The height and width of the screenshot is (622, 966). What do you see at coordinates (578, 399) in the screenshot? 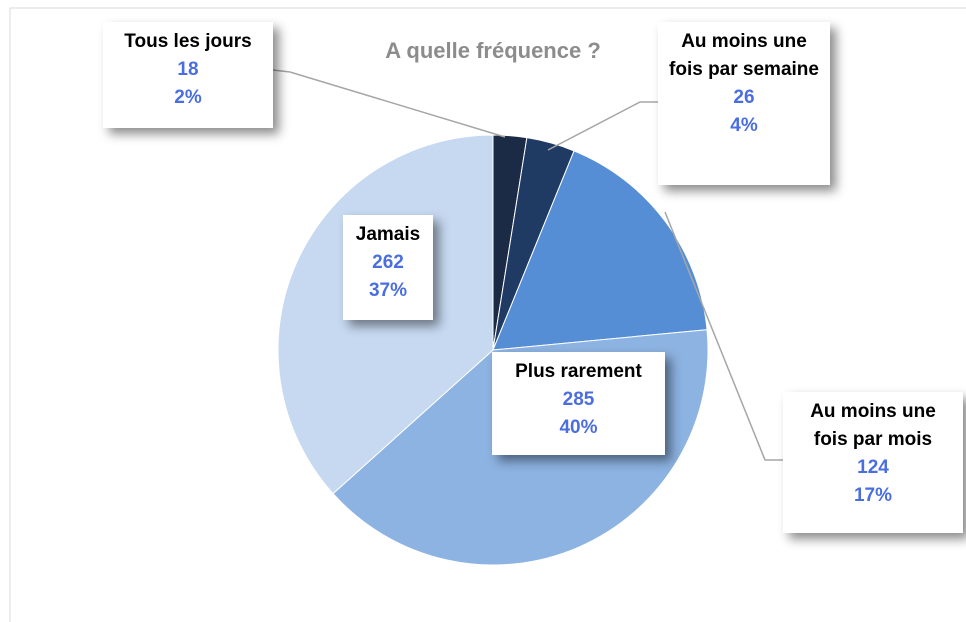
I see `label-value: 285` at bounding box center [578, 399].